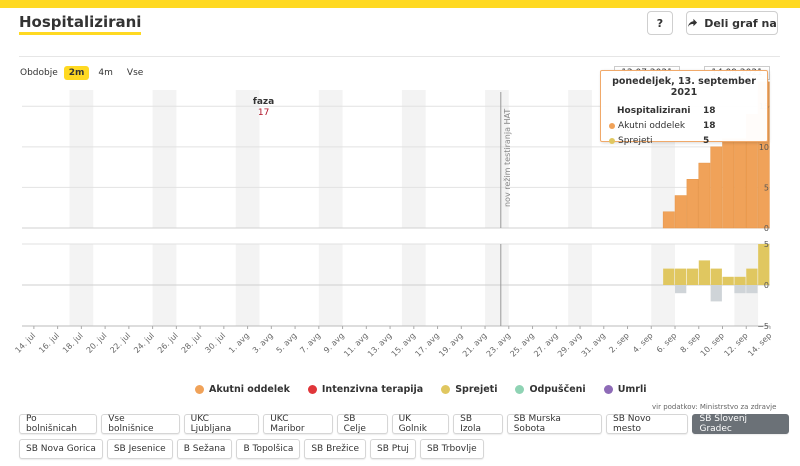 This screenshot has height=466, width=800. What do you see at coordinates (632, 389) in the screenshot?
I see `legend-label-deceased: Umrli` at bounding box center [632, 389].